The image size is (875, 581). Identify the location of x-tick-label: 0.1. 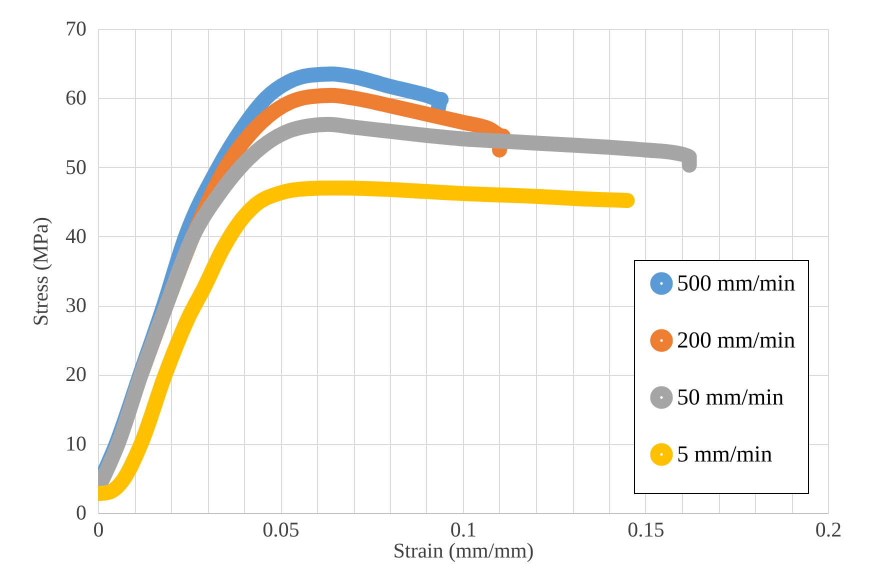
(463, 530).